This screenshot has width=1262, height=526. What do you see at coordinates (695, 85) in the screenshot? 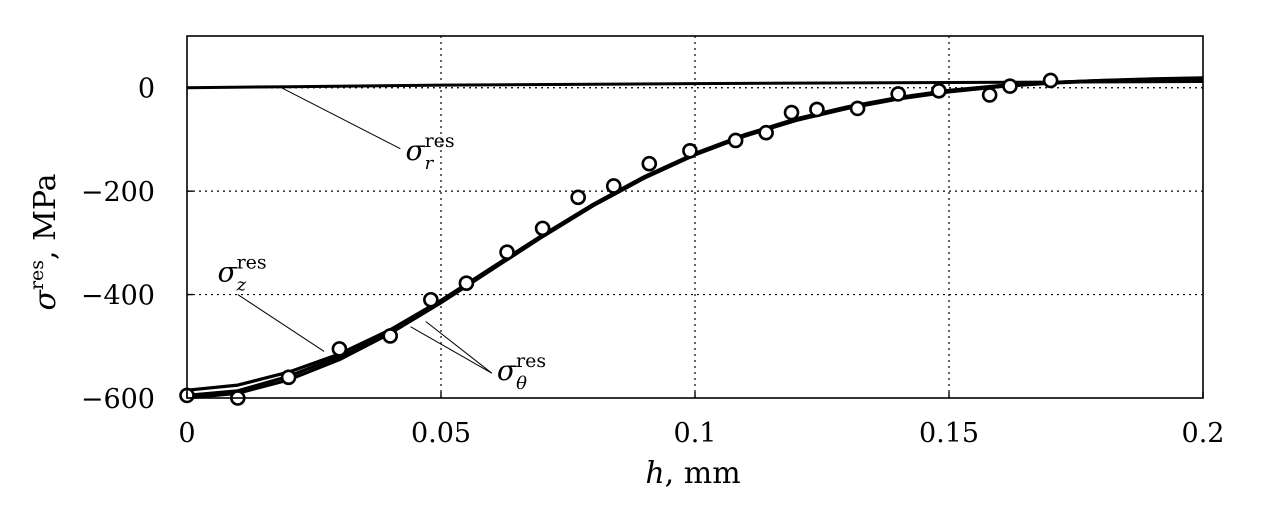
I see `series-line-sigma-r` at bounding box center [695, 85].